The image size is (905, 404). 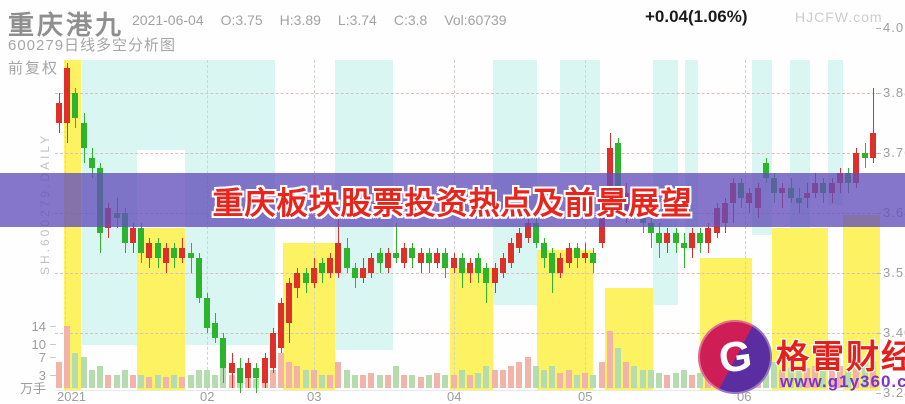 What do you see at coordinates (33, 388) in the screenshot?
I see `vol-axis-unit: 万手` at bounding box center [33, 388].